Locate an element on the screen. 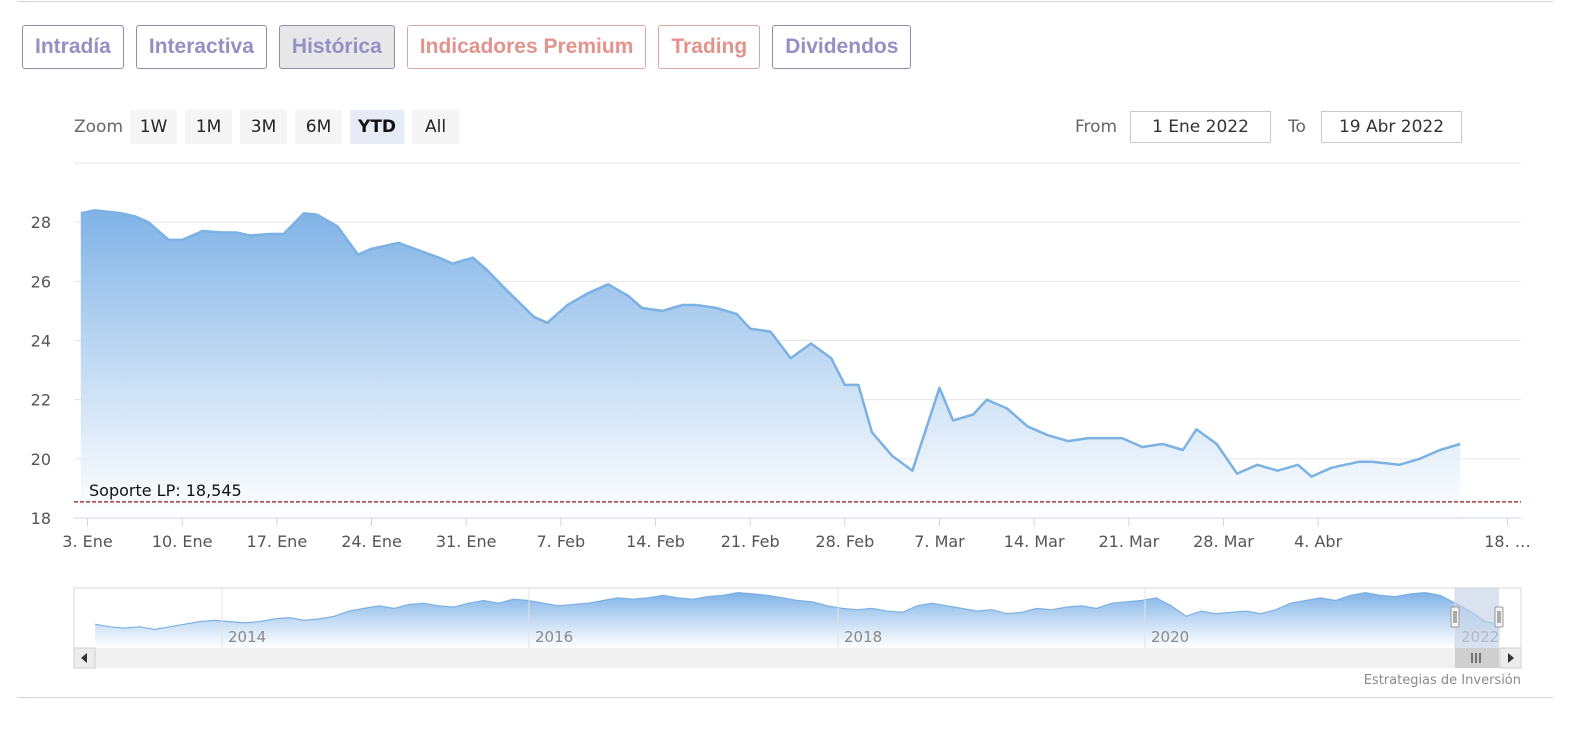 The height and width of the screenshot is (737, 1584). tab-trading: Trading is located at coordinates (709, 47).